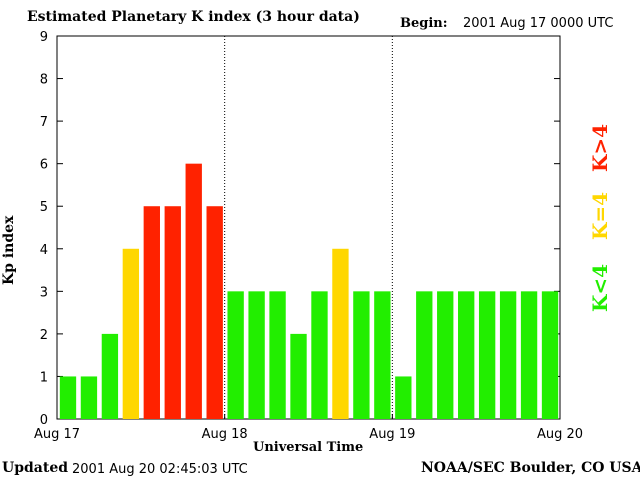 This screenshot has width=640, height=480. What do you see at coordinates (424, 23) in the screenshot?
I see `begin-label: Begin:` at bounding box center [424, 23].